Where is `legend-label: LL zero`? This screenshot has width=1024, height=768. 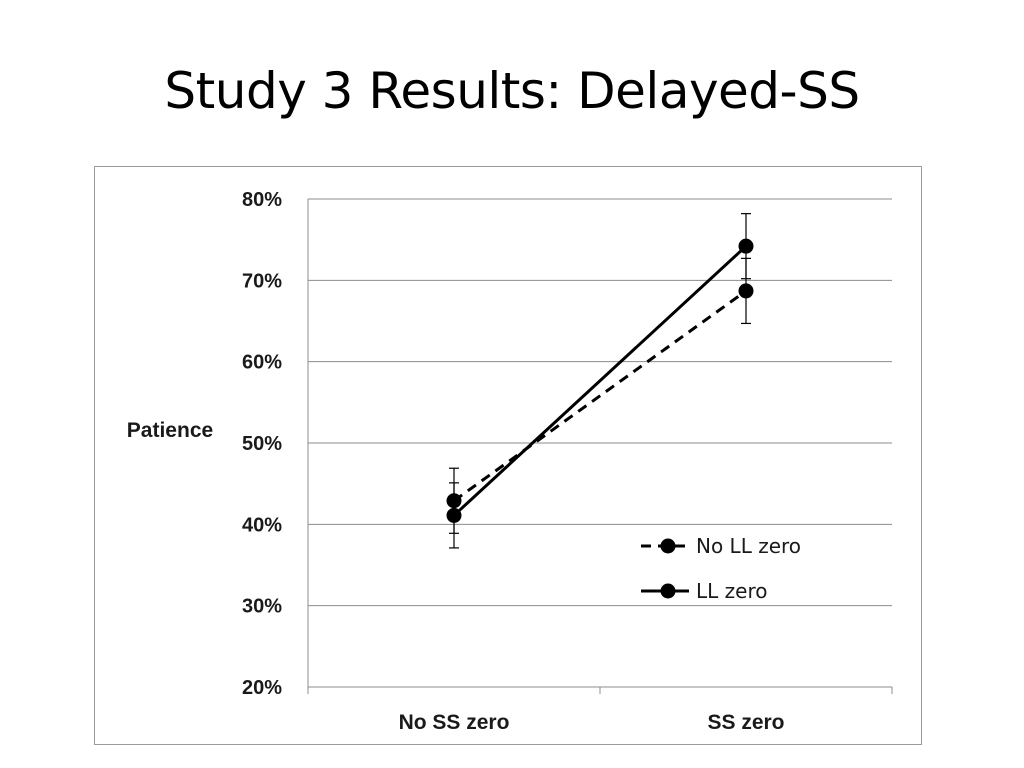
legend-label: LL zero is located at coordinates (731, 591).